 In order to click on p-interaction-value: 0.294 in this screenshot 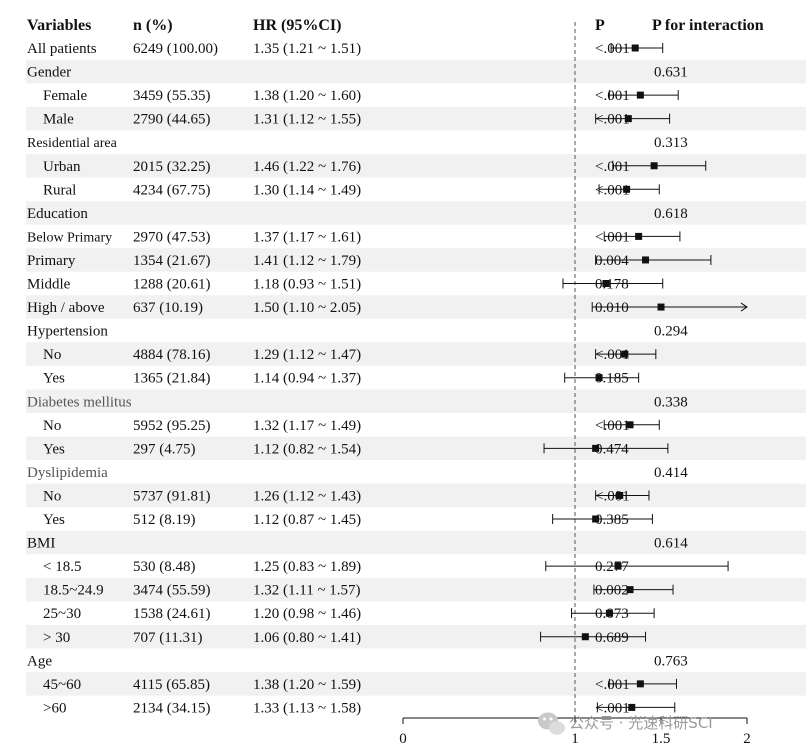, I will do `click(671, 332)`.